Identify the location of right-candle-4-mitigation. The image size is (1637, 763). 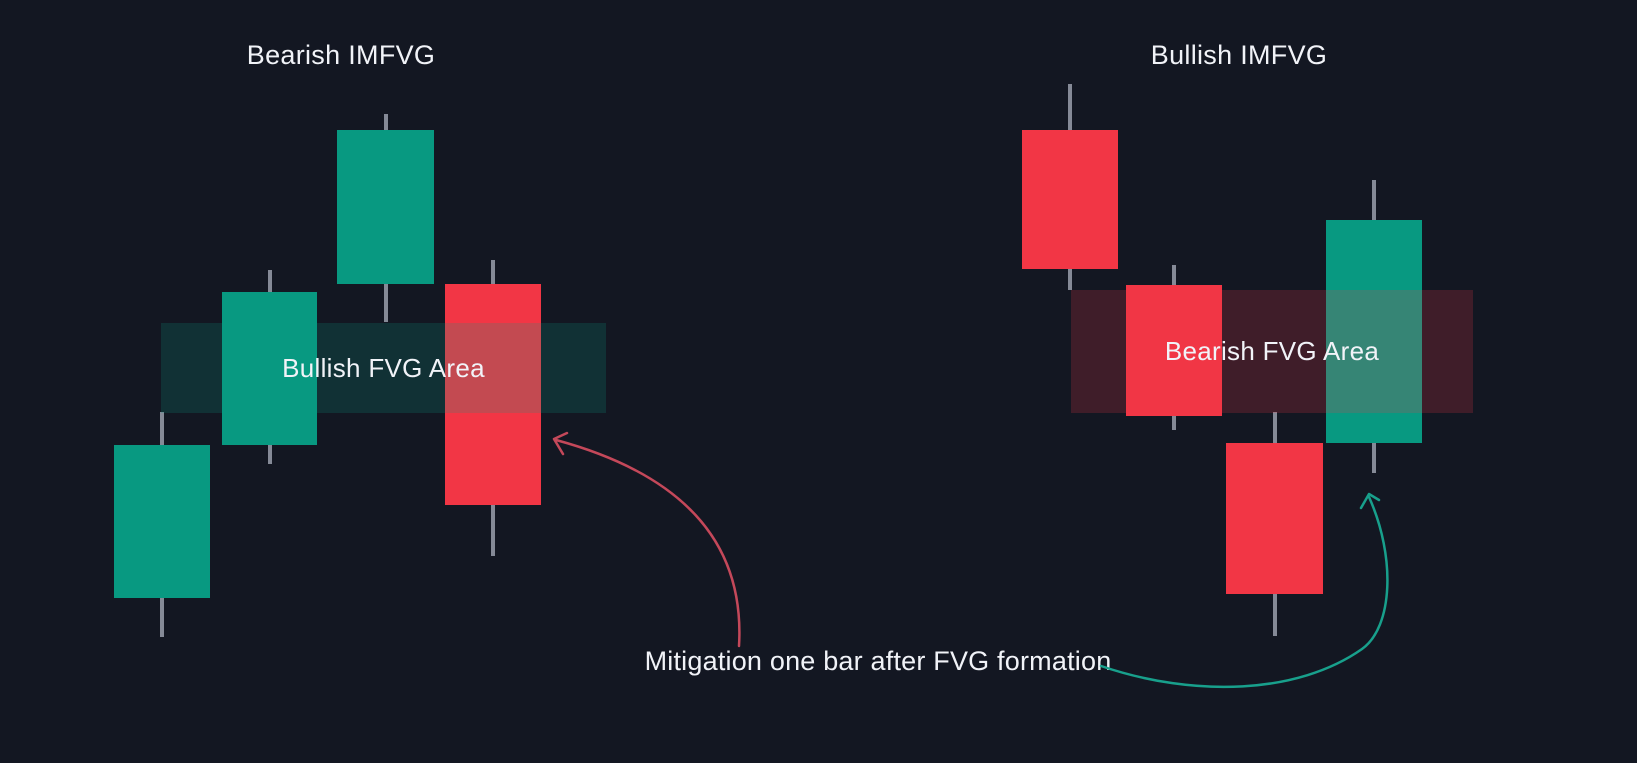
(1374, 326).